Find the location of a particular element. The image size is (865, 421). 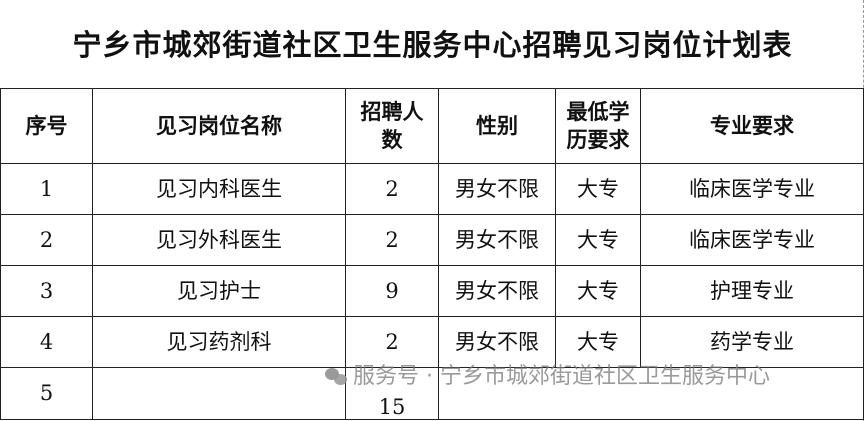

watermark: 服务号 · 宁乡市城郊街道社区卫生服务中心 is located at coordinates (547, 377).